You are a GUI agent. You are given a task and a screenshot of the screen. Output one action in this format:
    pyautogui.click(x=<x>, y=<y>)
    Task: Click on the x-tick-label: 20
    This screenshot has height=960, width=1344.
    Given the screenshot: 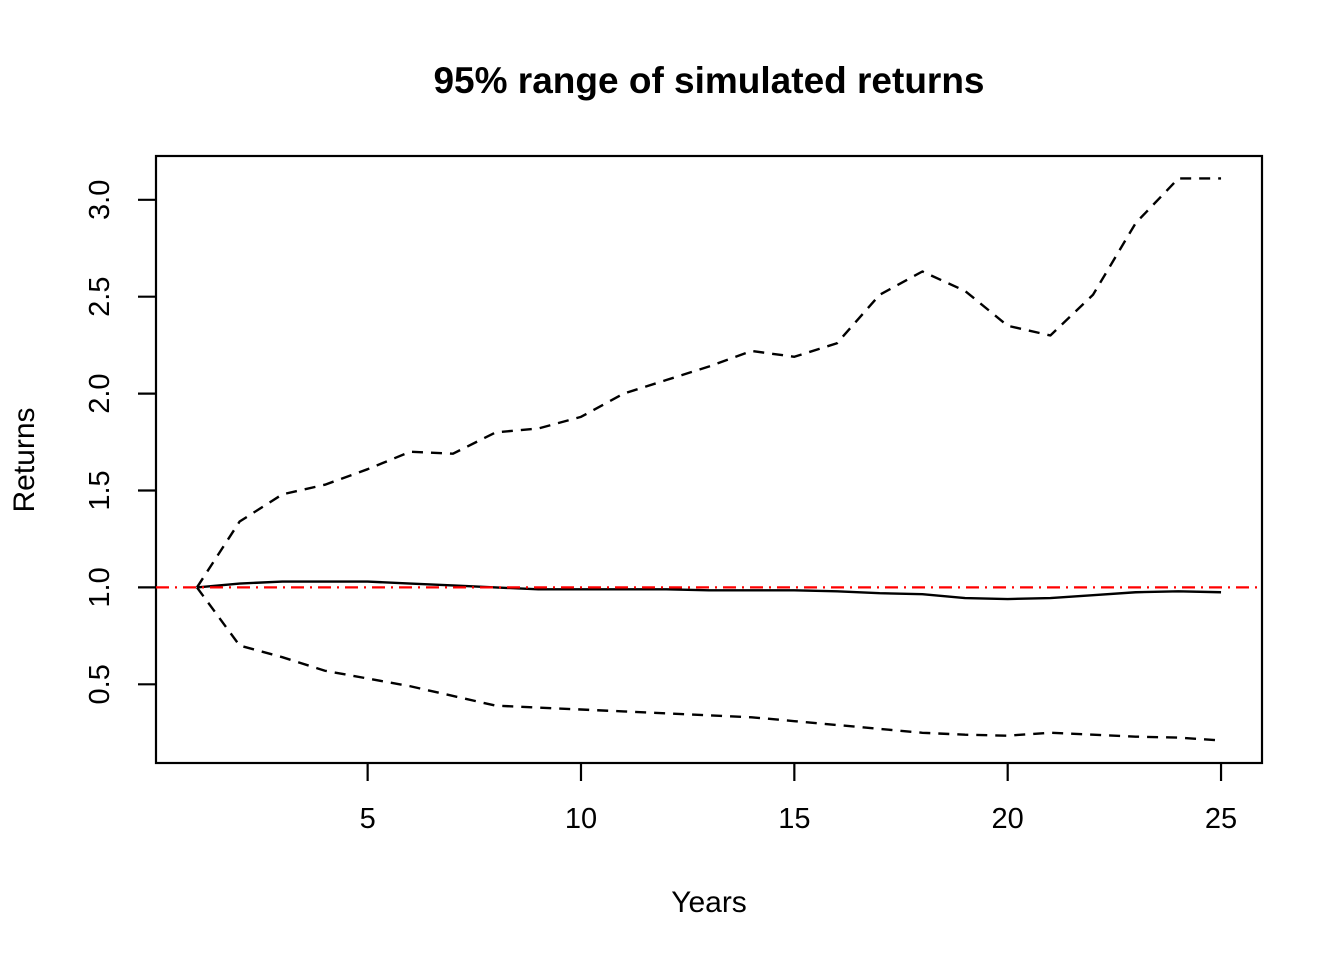 What is the action you would take?
    pyautogui.click(x=1008, y=819)
    